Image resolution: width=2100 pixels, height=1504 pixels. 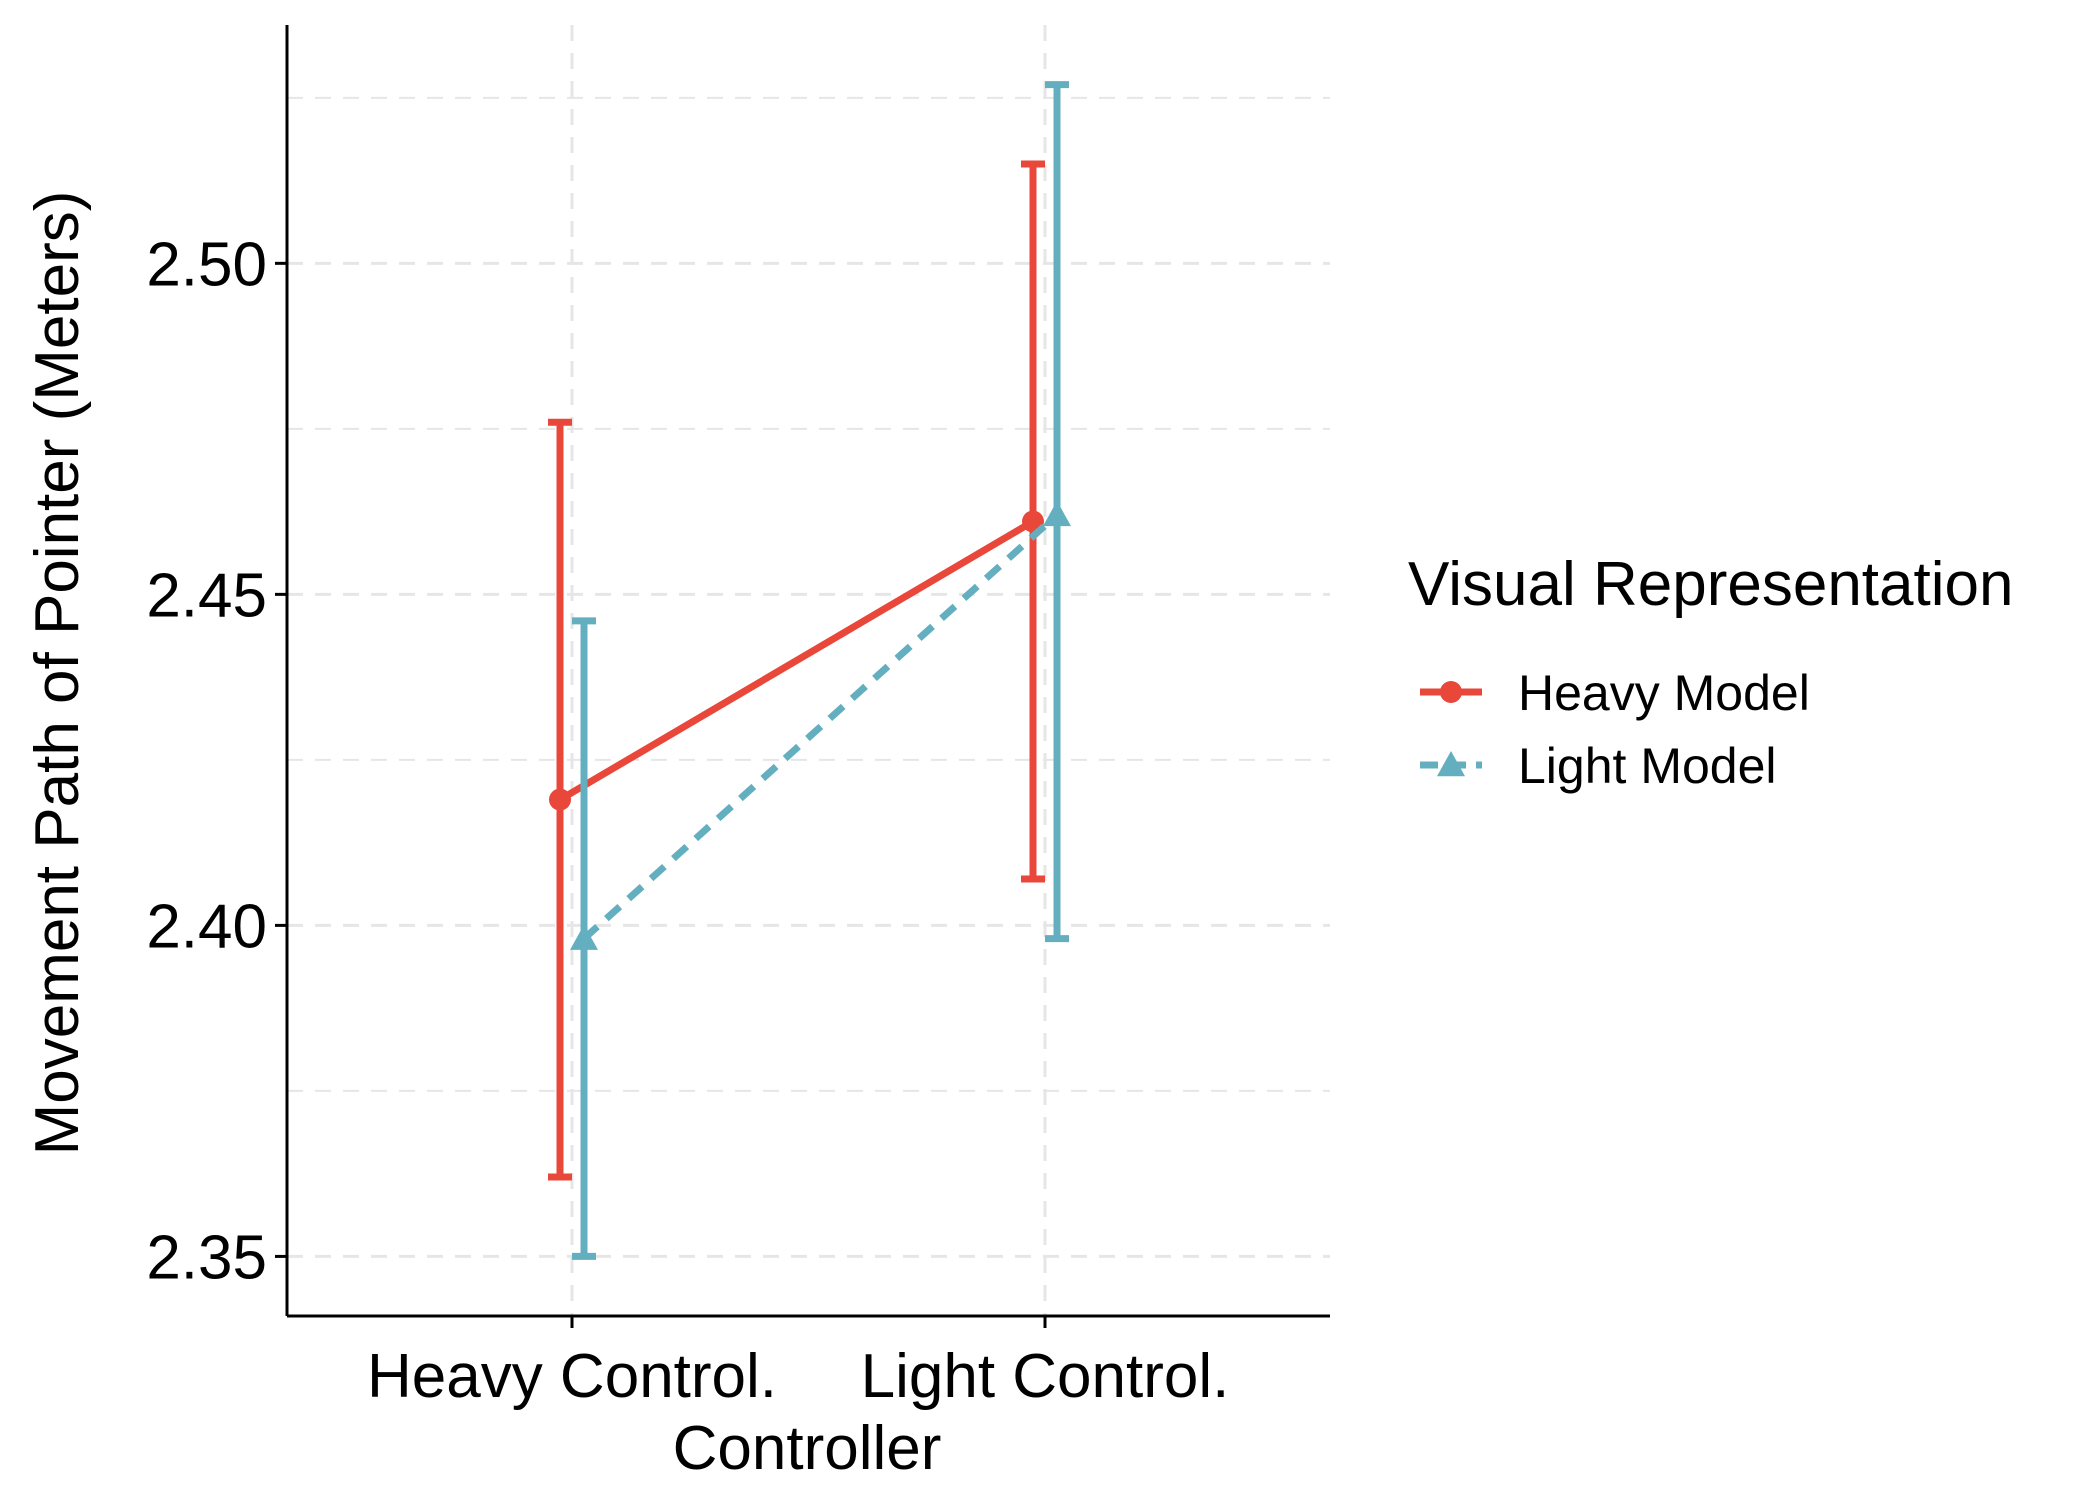 I want to click on legend-label: Heavy Model, so click(x=1664, y=693).